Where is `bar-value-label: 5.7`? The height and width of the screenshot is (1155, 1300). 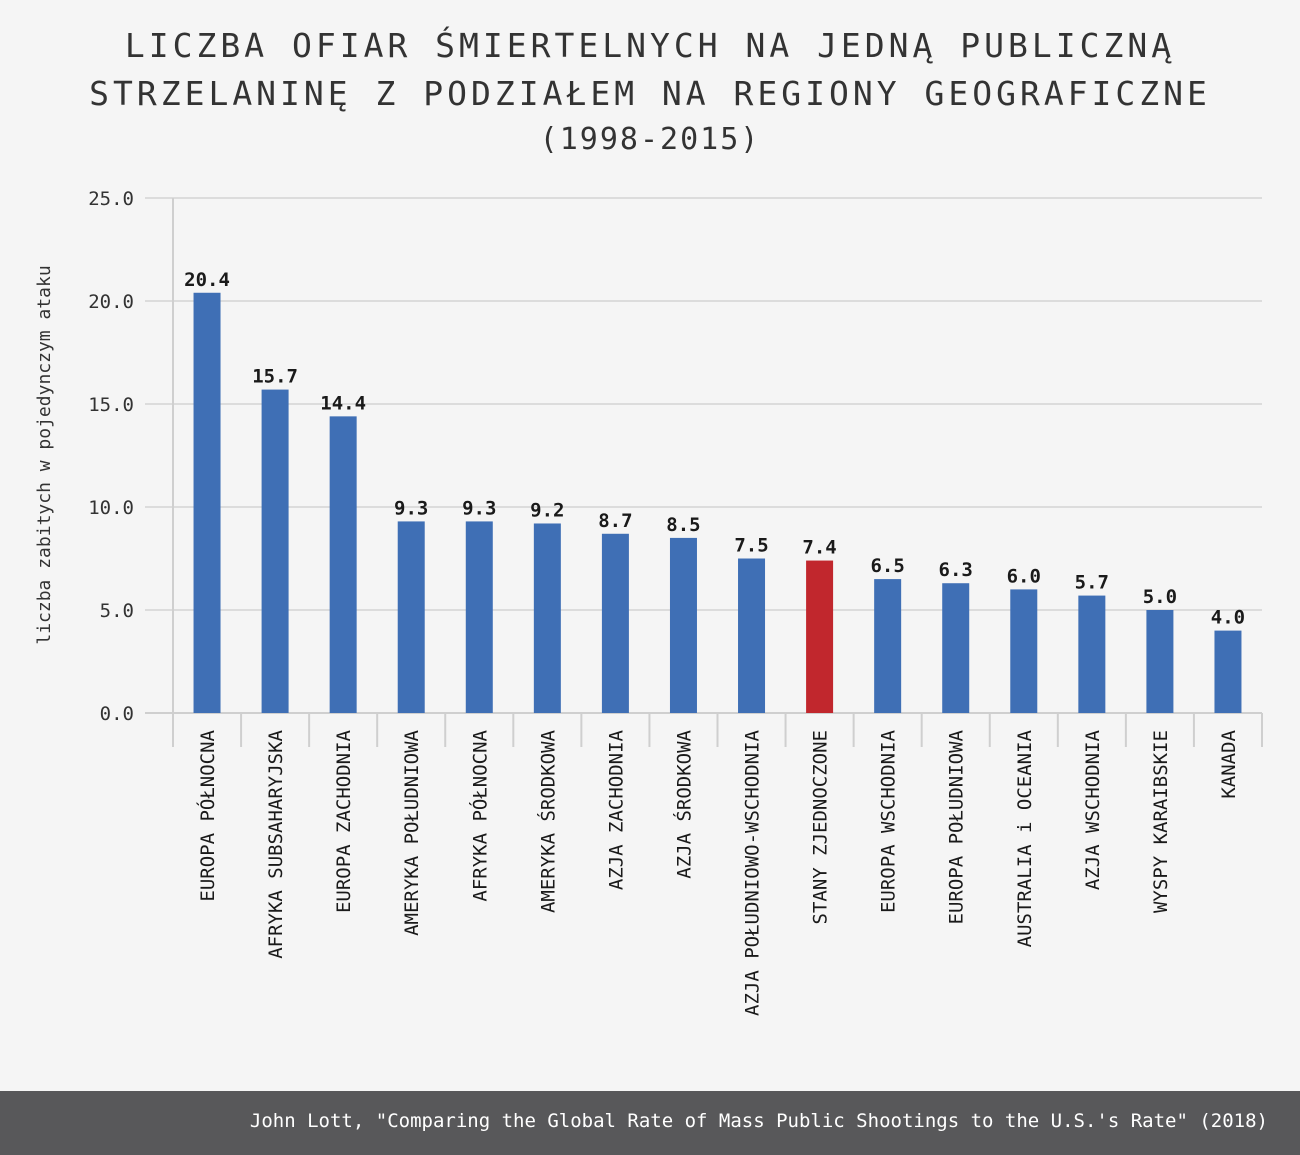
bar-value-label: 5.7 is located at coordinates (1092, 583).